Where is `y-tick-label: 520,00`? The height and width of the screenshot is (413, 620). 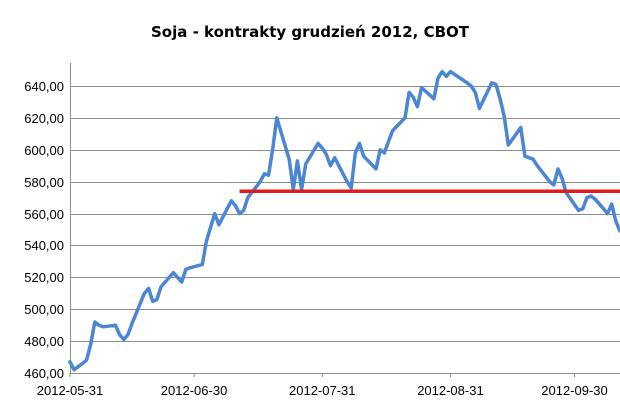
y-tick-label: 520,00 is located at coordinates (44, 277).